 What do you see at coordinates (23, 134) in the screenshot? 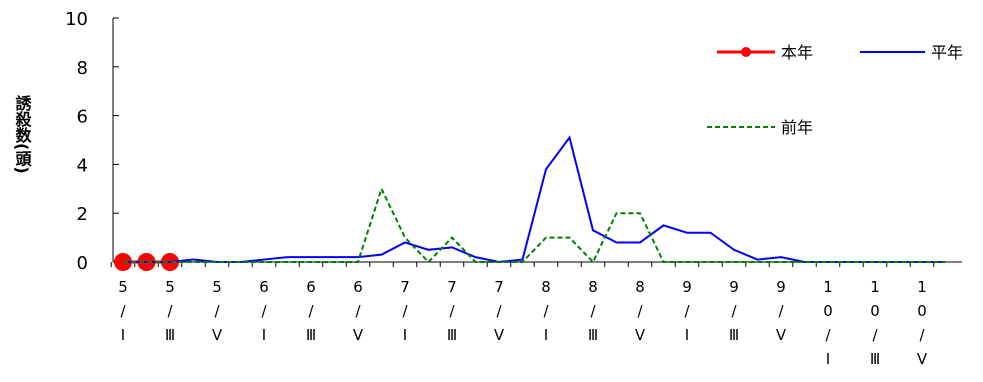
I see `y-axis-label: 誘殺数(頭)` at bounding box center [23, 134].